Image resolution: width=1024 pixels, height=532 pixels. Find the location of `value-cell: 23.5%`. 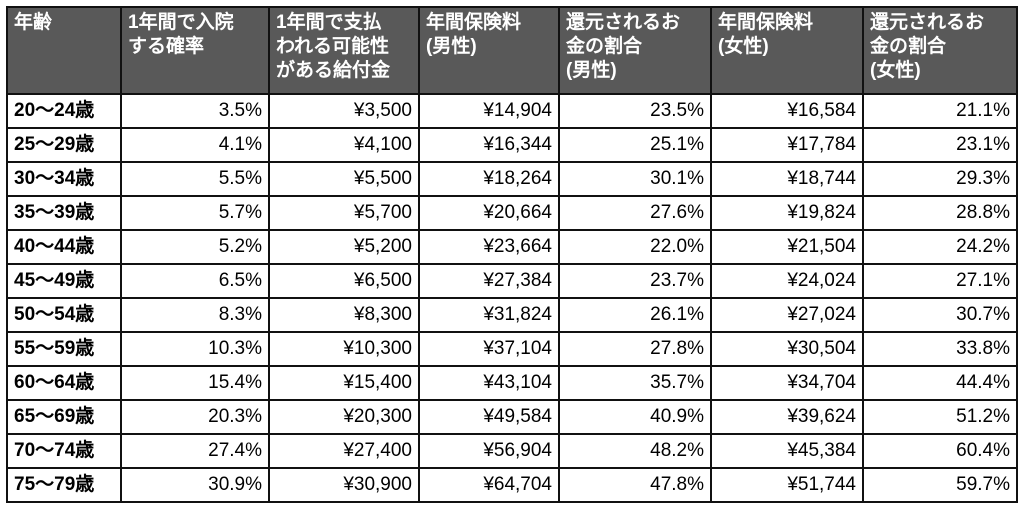

value-cell: 23.5% is located at coordinates (635, 111).